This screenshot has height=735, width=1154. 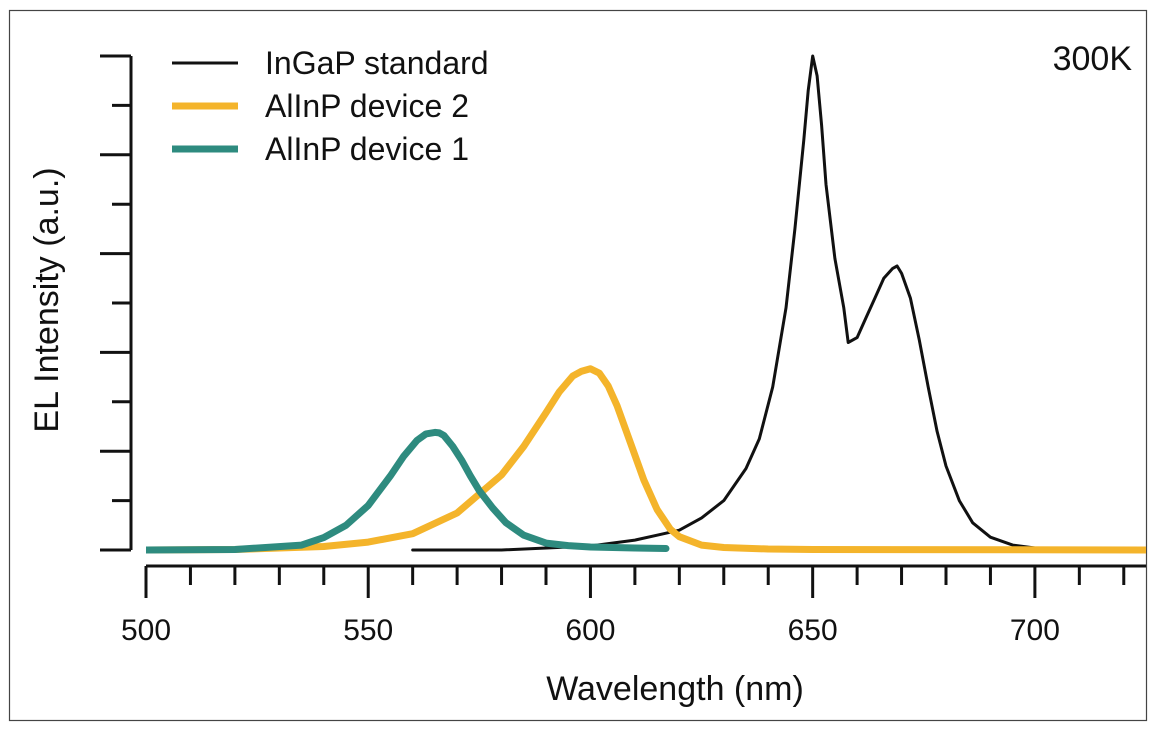 What do you see at coordinates (367, 149) in the screenshot?
I see `legend-label: AlInP device 1` at bounding box center [367, 149].